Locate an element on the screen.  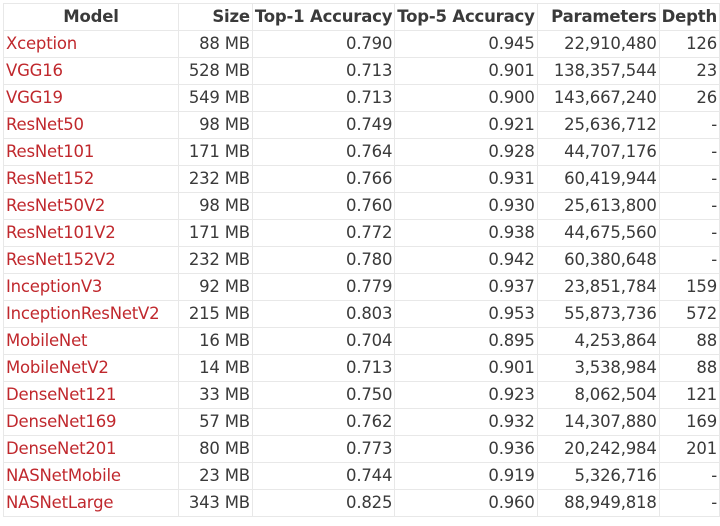
top5-accuracy-cell: 0.953 is located at coordinates (466, 314).